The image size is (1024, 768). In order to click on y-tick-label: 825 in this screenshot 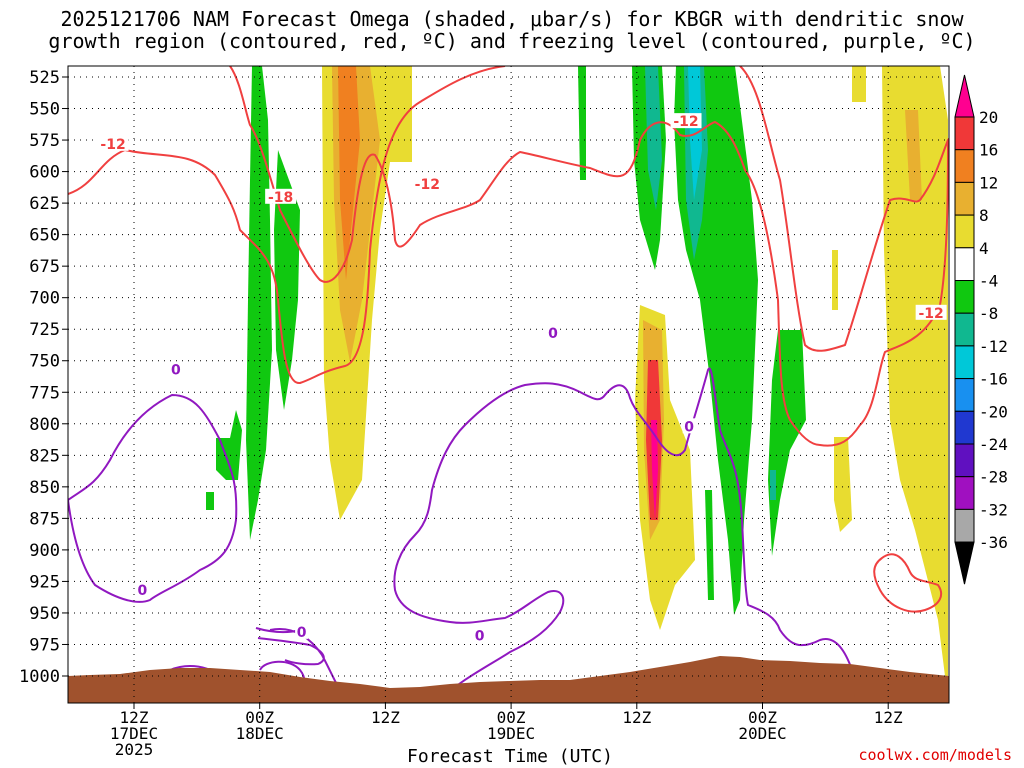, I will do `click(44, 456)`.